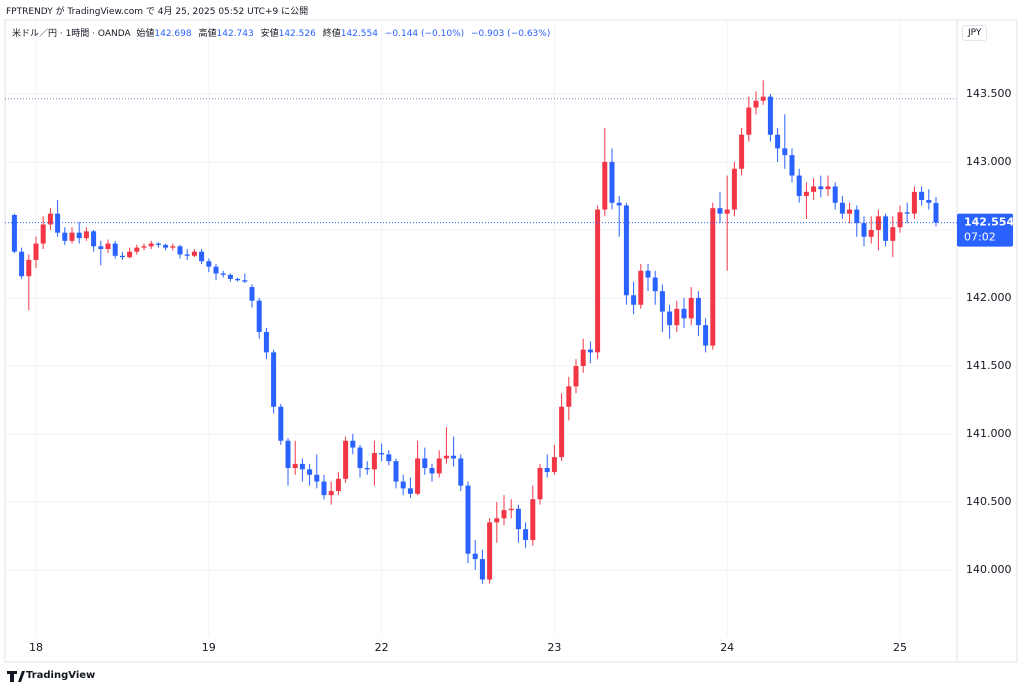  Describe the element at coordinates (727, 647) in the screenshot. I see `x-tick-label: 24` at that location.